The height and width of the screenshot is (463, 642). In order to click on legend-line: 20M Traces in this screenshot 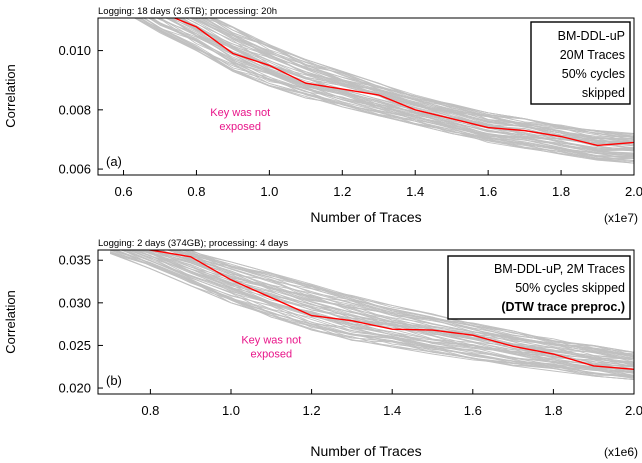, I will do `click(592, 55)`.